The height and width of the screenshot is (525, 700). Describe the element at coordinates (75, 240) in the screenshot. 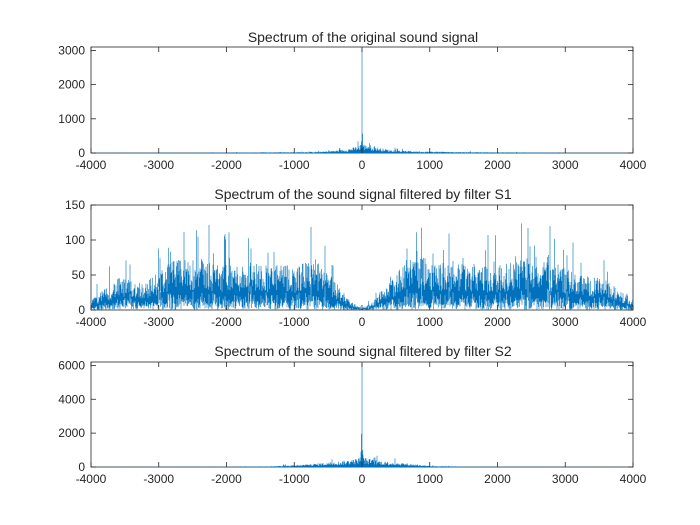

I see `y-tick-label: 100` at that location.